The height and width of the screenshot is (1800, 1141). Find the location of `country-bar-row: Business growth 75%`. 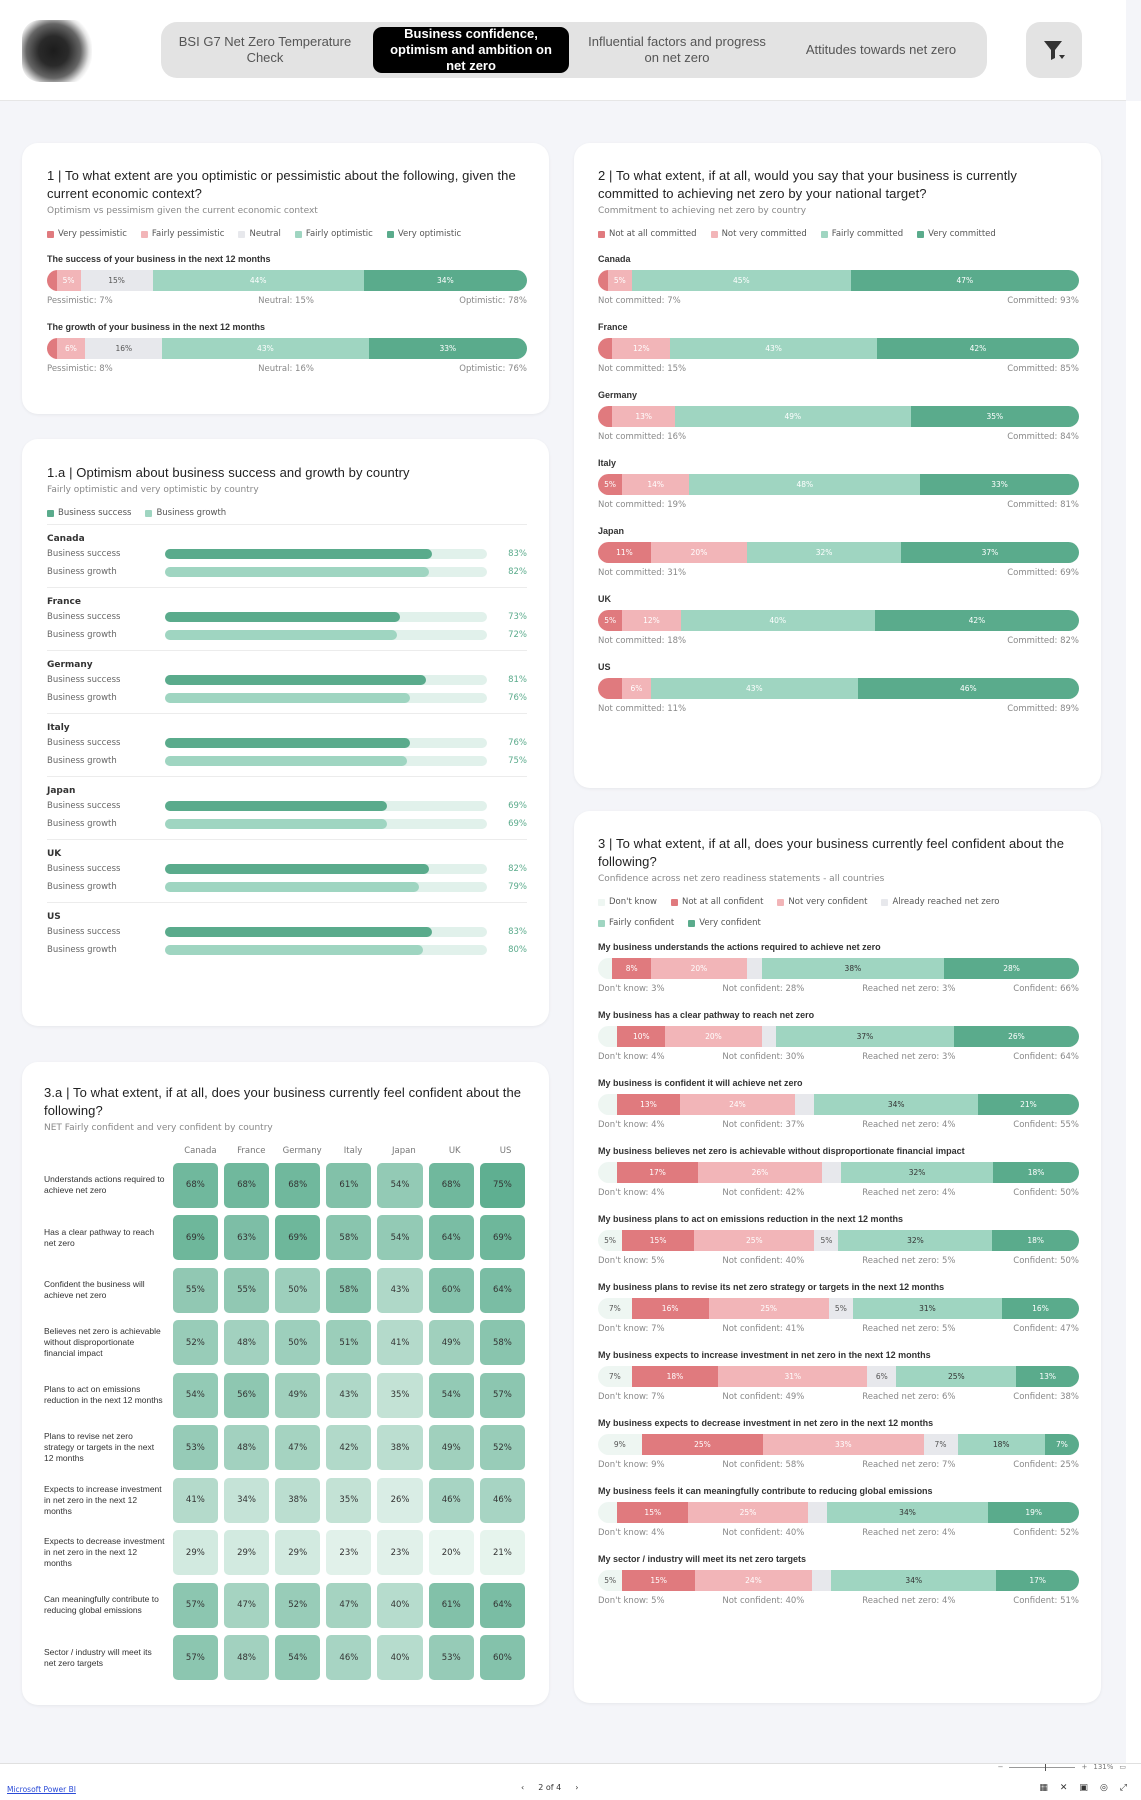

country-bar-row: Business growth 75% is located at coordinates (287, 760).